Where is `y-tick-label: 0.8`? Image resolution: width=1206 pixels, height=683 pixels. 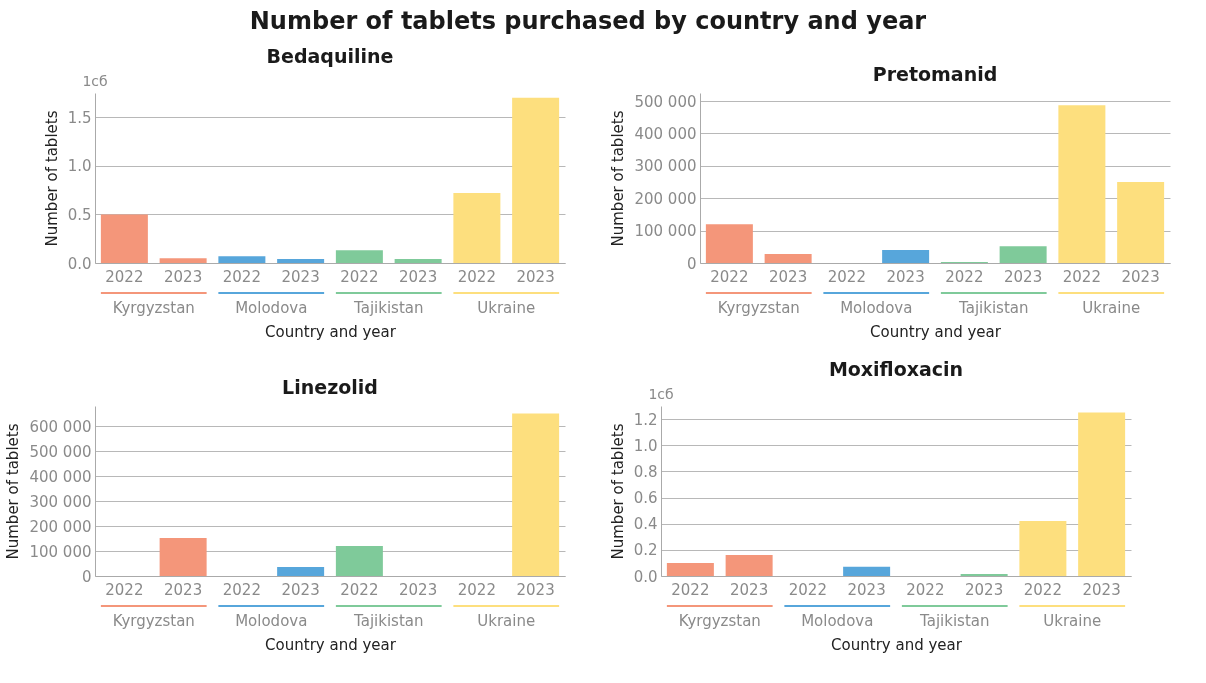 y-tick-label: 0.8 is located at coordinates (645, 471).